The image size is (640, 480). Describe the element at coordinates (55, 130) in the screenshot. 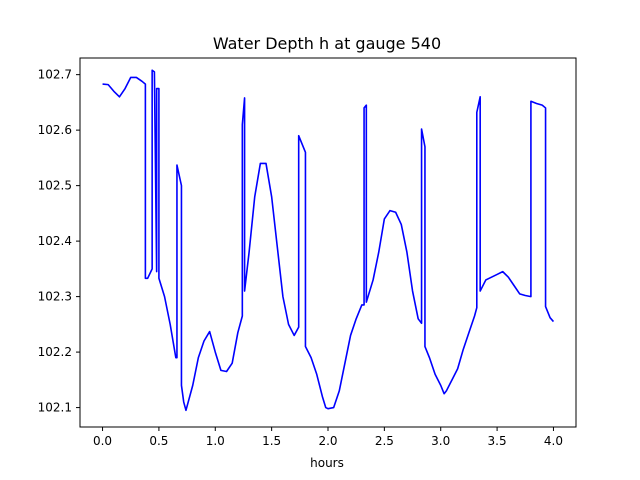

I see `y-tick-label: 102.6` at that location.